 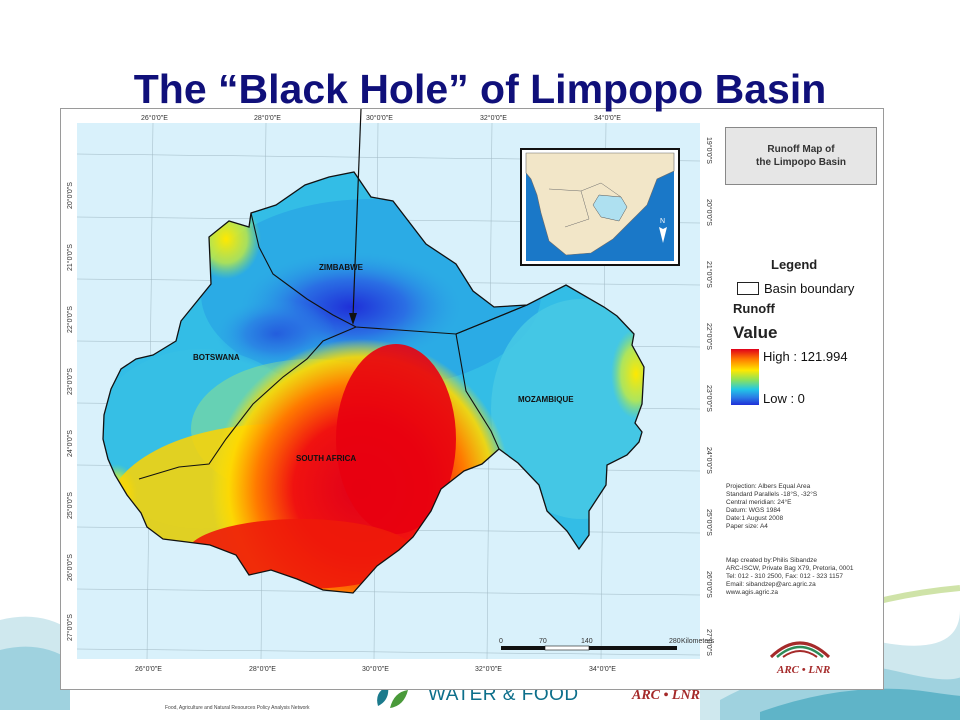 What do you see at coordinates (501, 641) in the screenshot?
I see `scale-tick: 0` at bounding box center [501, 641].